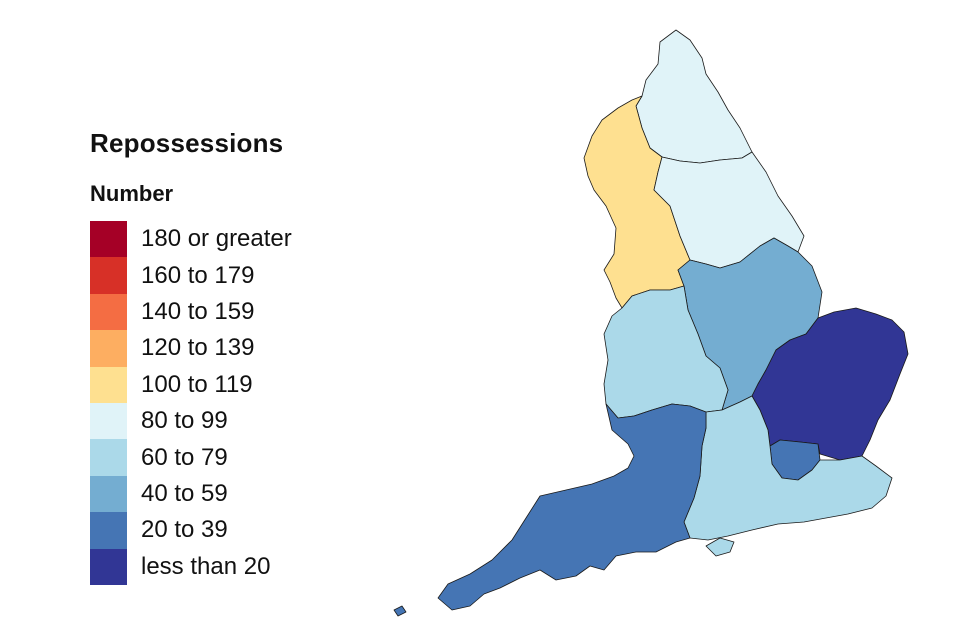  Describe the element at coordinates (572, 507) in the screenshot. I see `region-south-west` at that location.